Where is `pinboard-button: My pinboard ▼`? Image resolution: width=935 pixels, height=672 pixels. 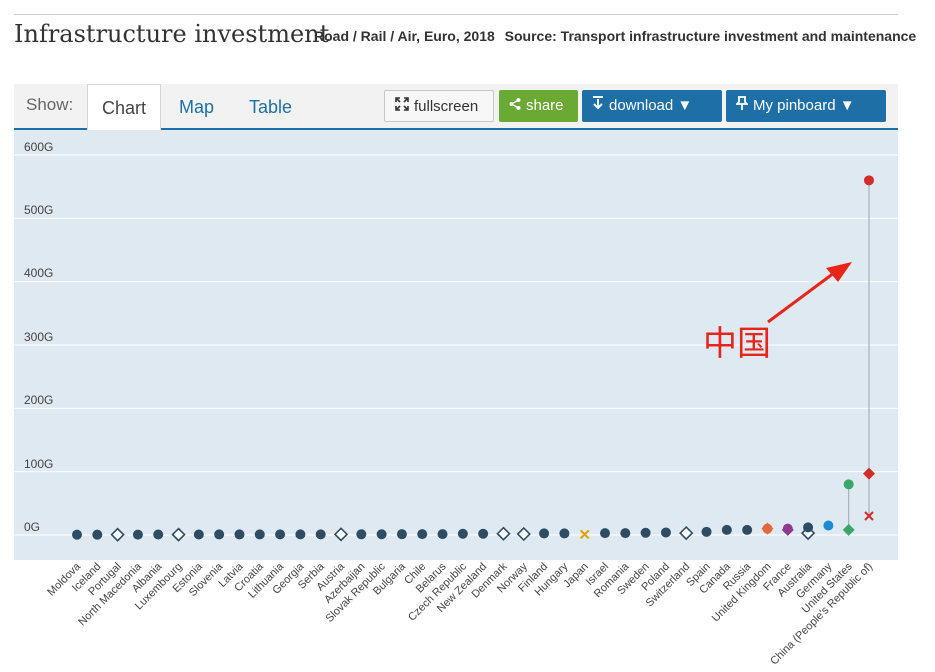 pinboard-button: My pinboard ▼ is located at coordinates (806, 106).